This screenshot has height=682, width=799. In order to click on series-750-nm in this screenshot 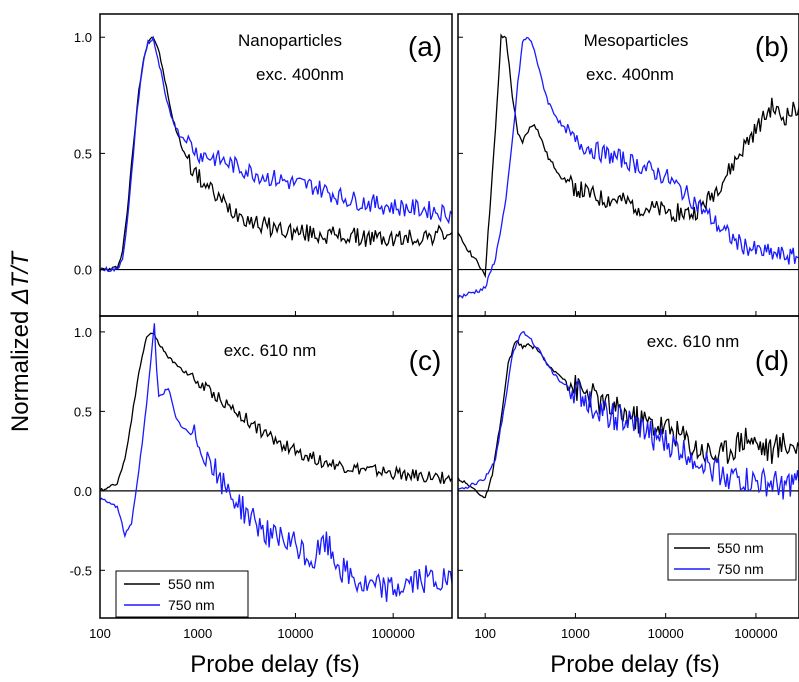, I will do `click(628, 415)`.